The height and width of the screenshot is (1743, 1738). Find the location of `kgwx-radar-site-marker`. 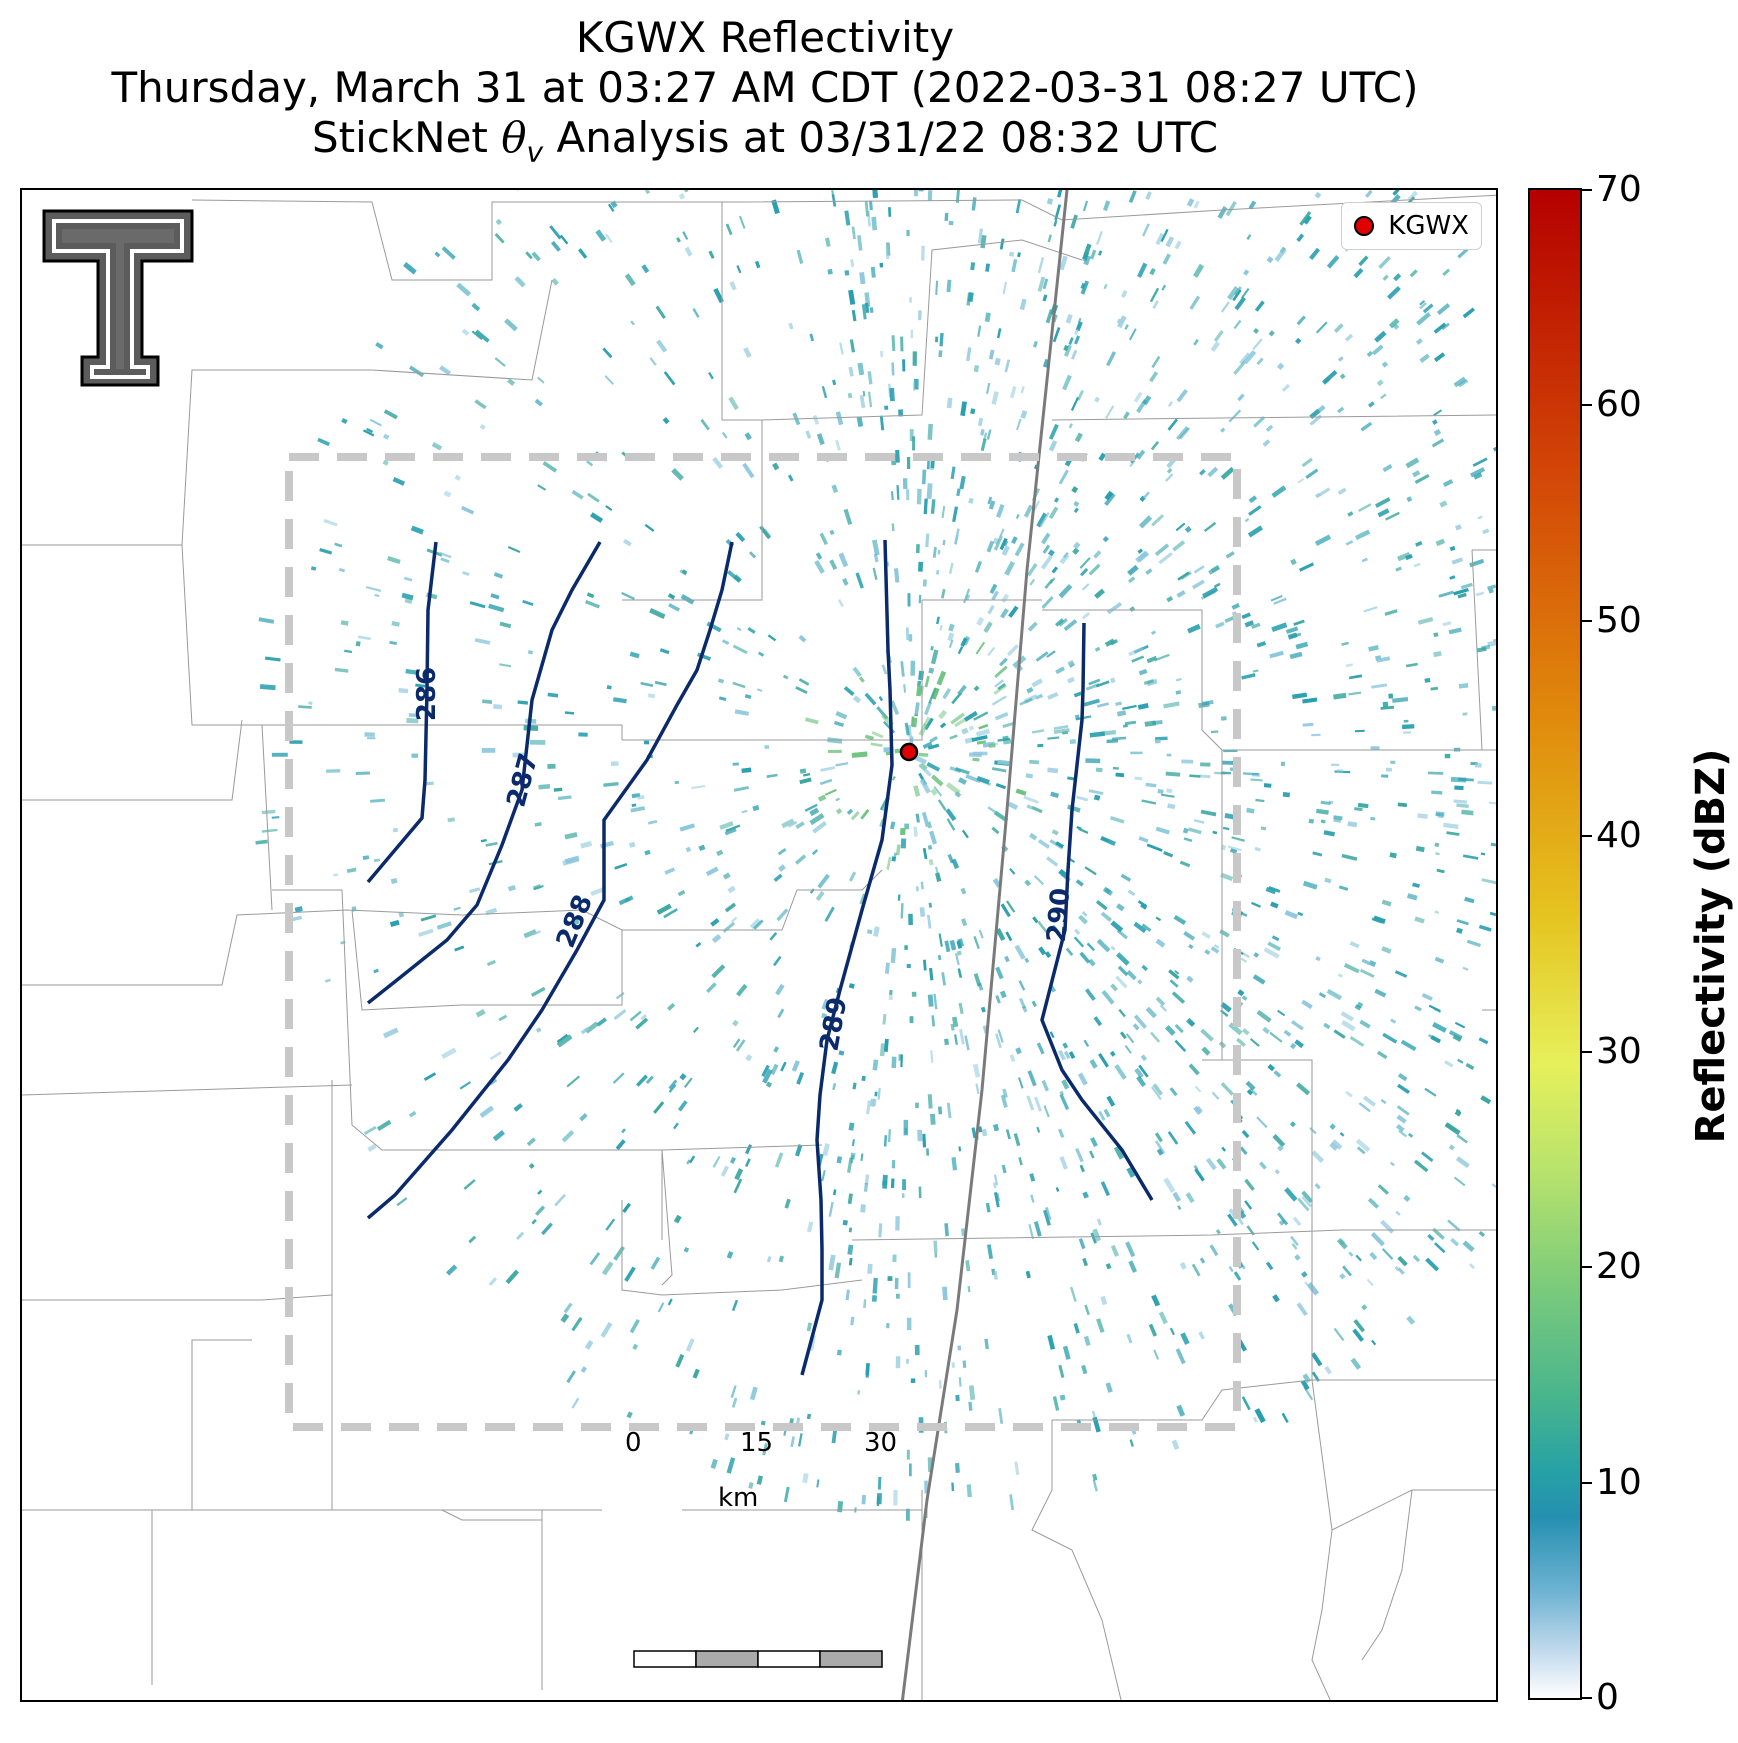

kgwx-radar-site-marker is located at coordinates (909, 752).